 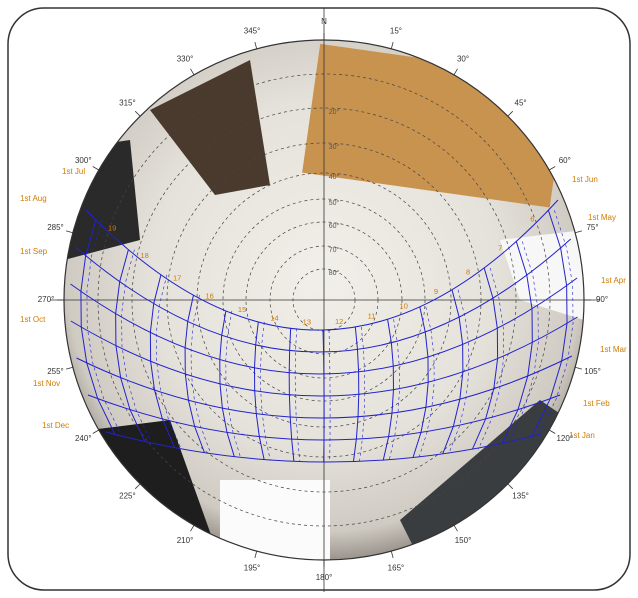 I want to click on hour-label: 16, so click(x=209, y=296).